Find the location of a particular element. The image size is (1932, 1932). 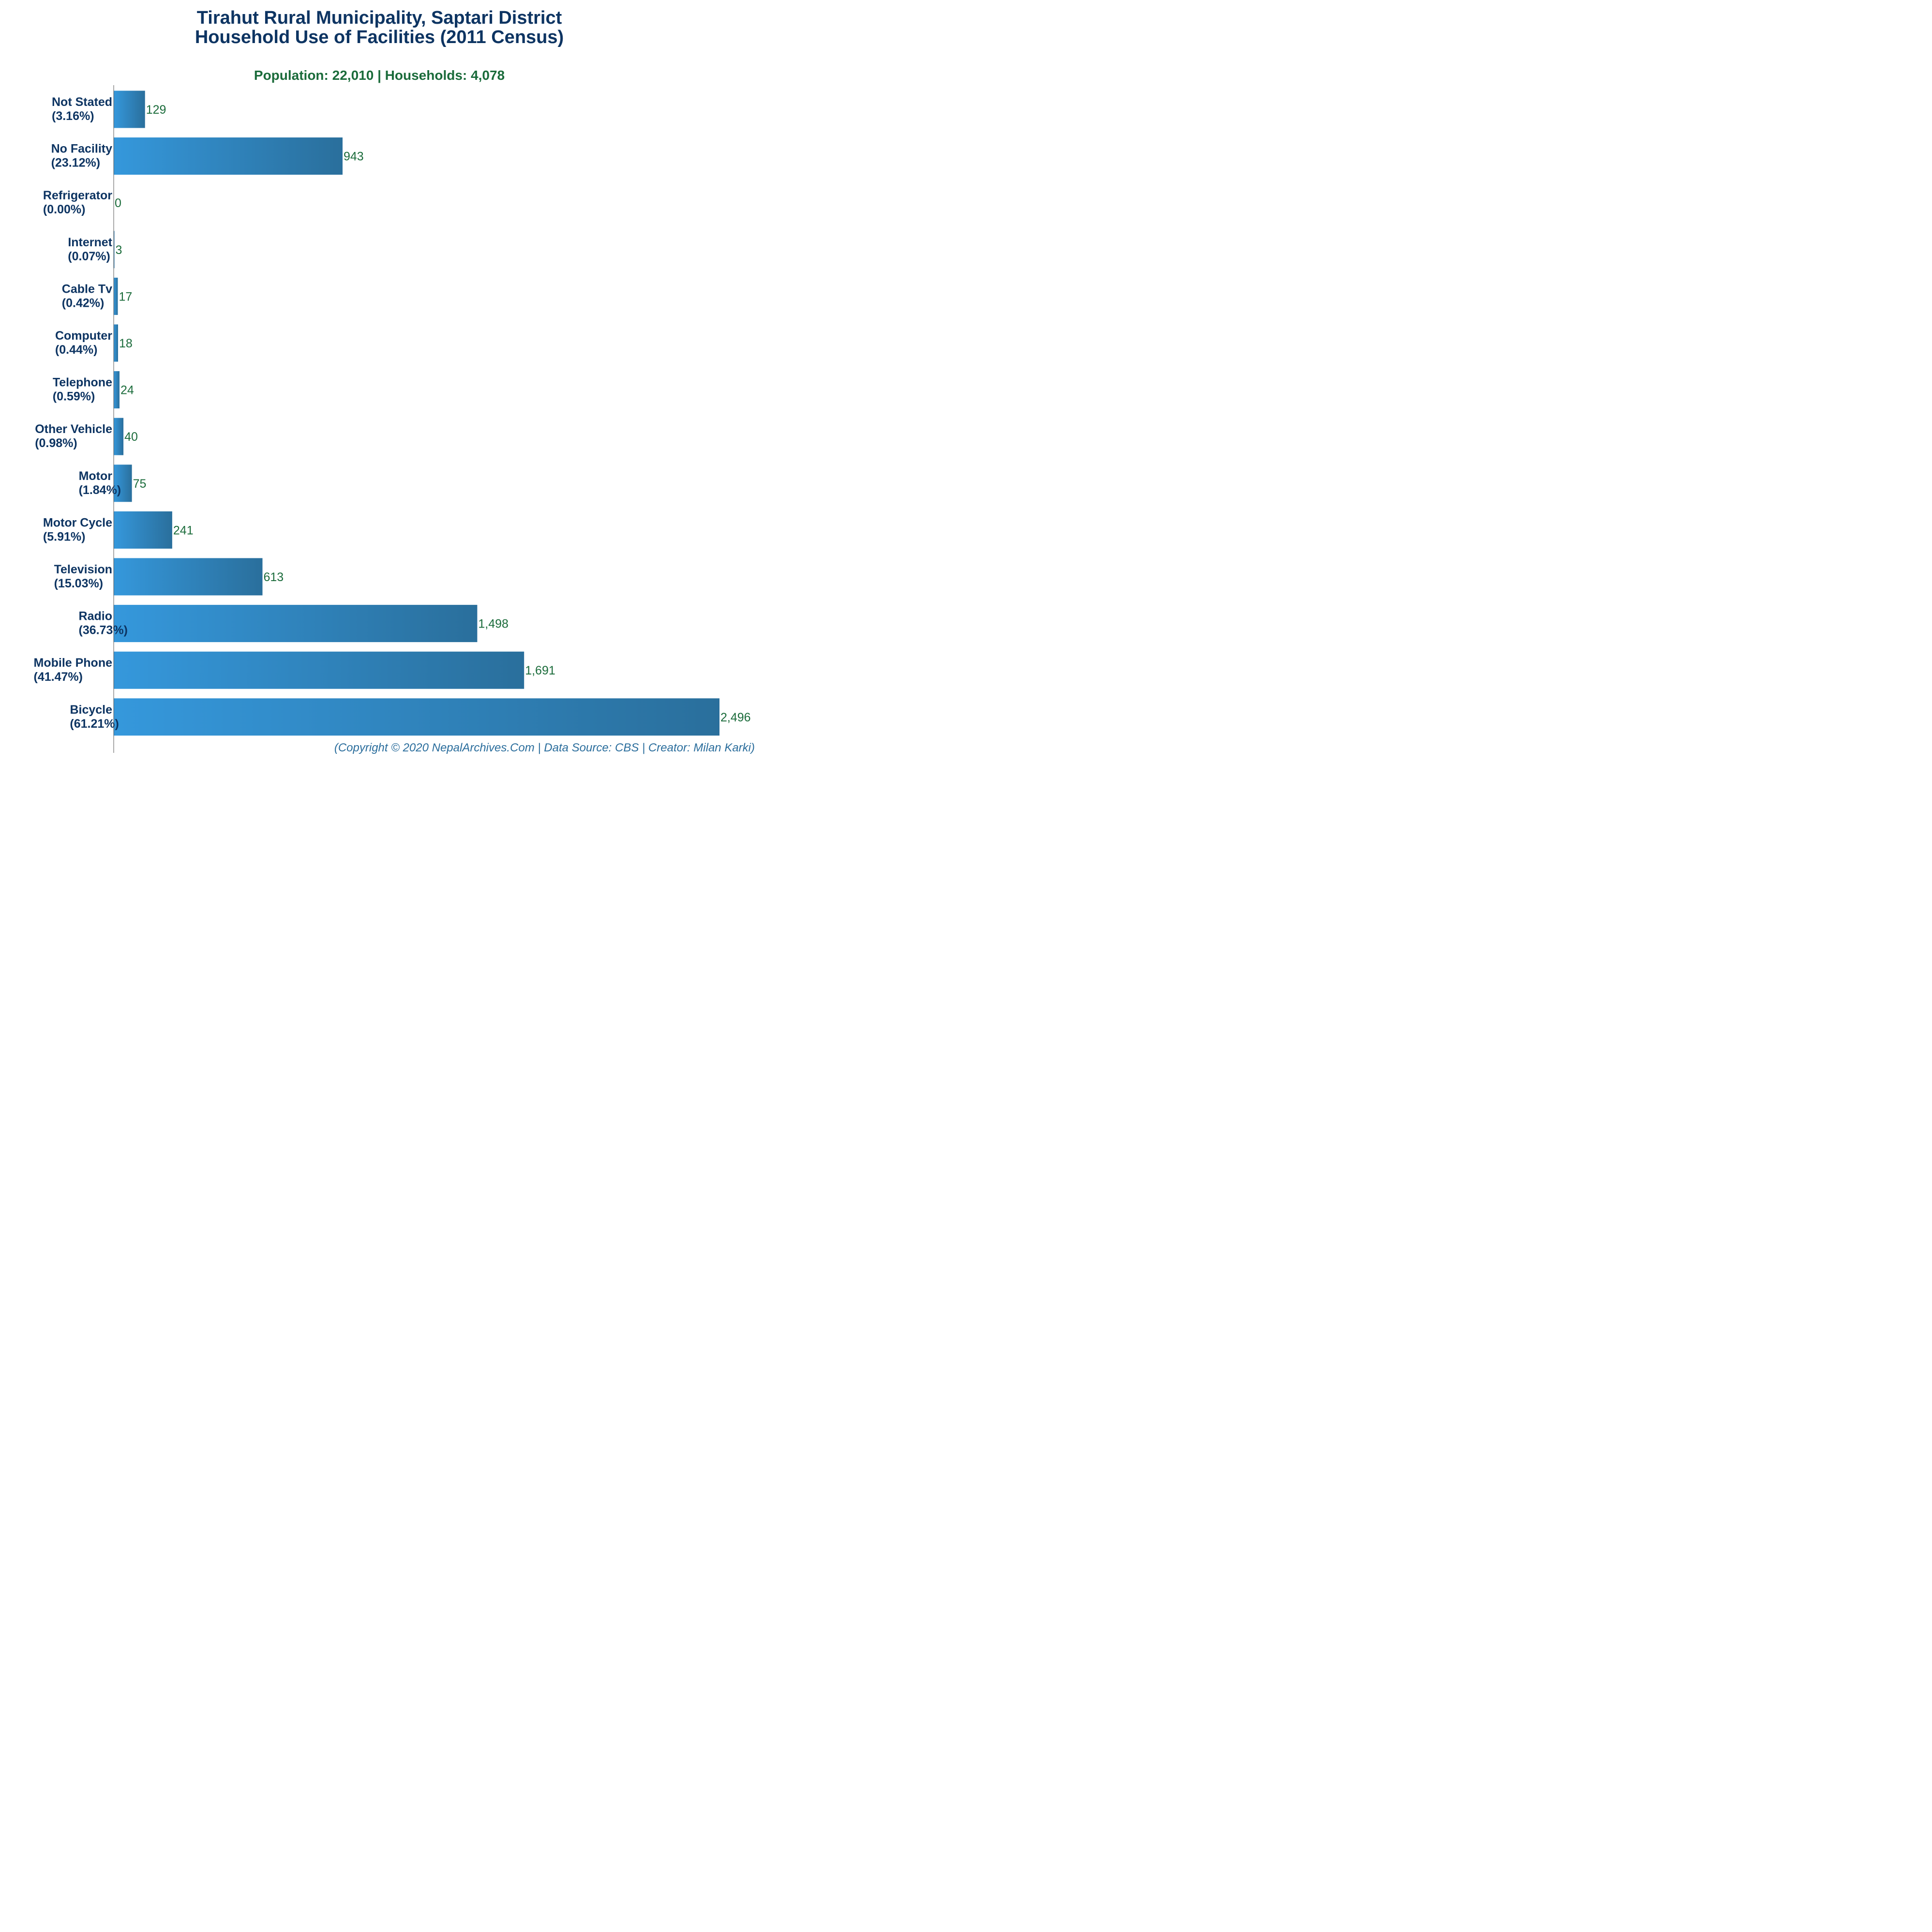

value-label-mobile-phone: 1,691 is located at coordinates (540, 670).